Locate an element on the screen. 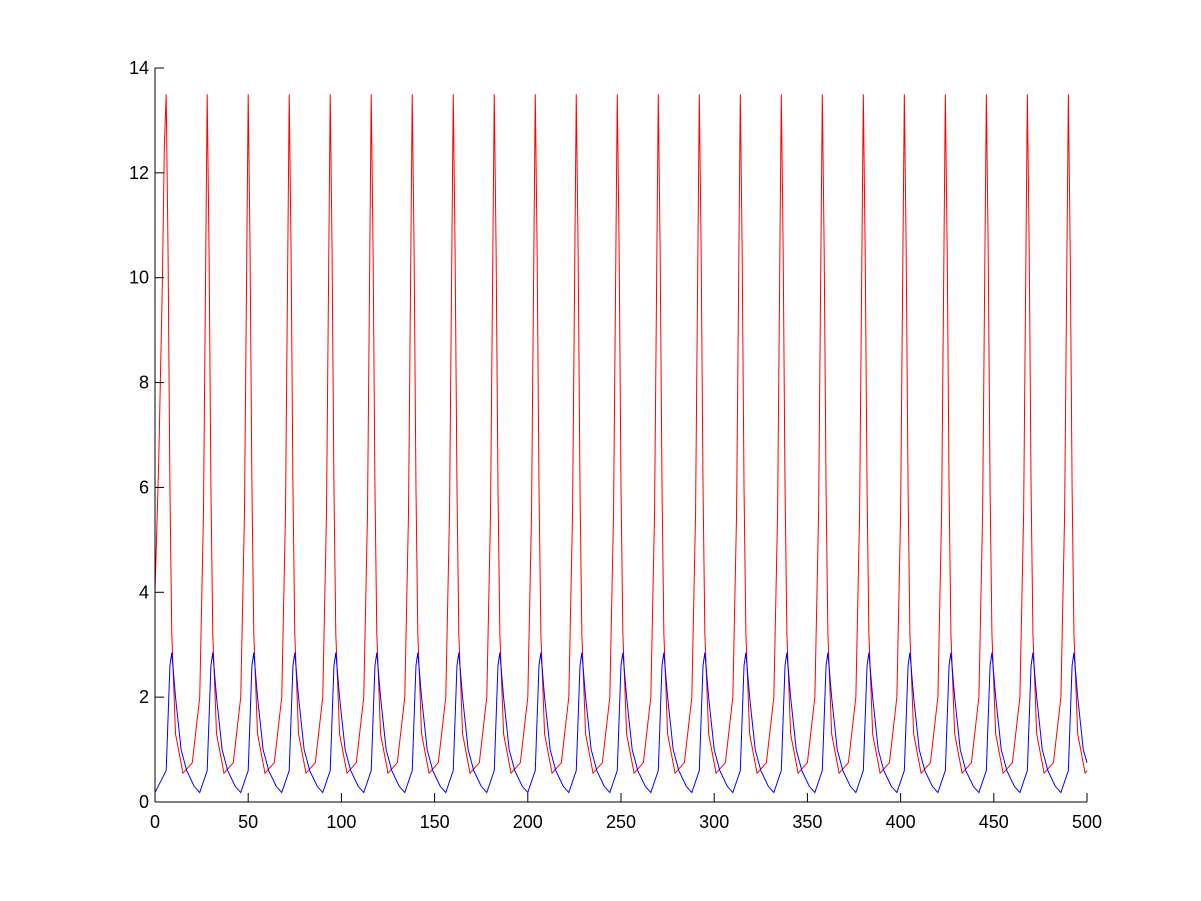 The width and height of the screenshot is (1201, 901). y-tick-label: 8 is located at coordinates (144, 383).